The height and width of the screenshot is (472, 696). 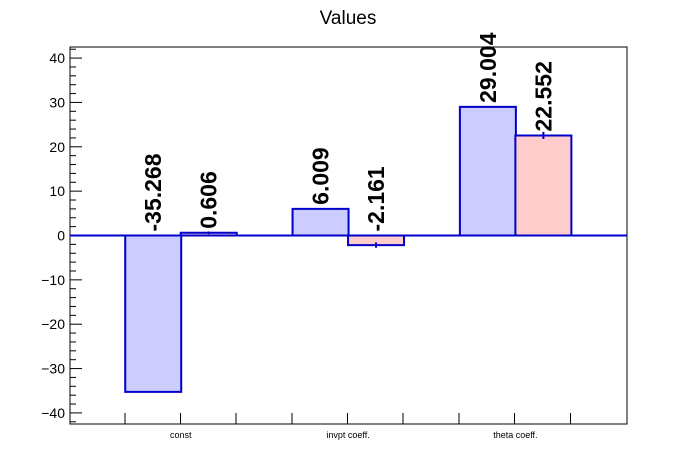 What do you see at coordinates (53, 413) in the screenshot?
I see `y-tick-label: −40` at bounding box center [53, 413].